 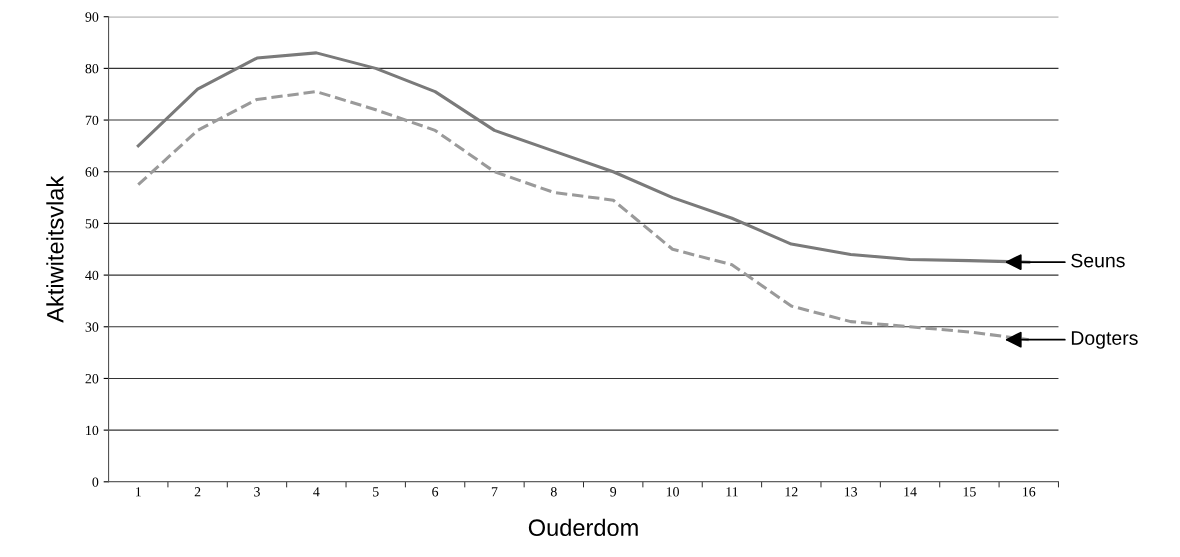 I want to click on x-tick-label: 6, so click(x=435, y=492).